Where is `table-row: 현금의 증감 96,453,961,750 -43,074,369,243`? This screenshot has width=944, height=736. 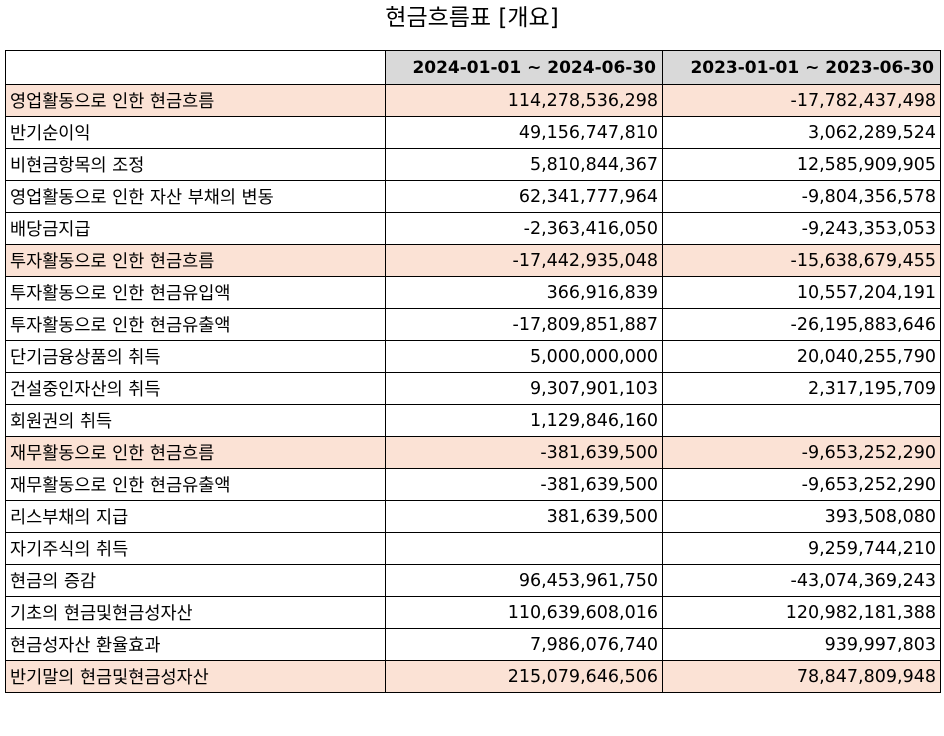
table-row: 현금의 증감 96,453,961,750 -43,074,369,243 is located at coordinates (473, 580).